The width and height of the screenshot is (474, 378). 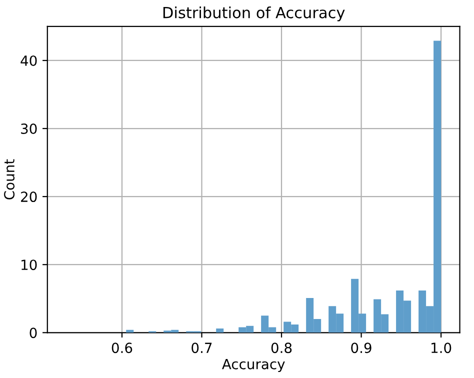 I want to click on x-tick-label: 0.9, so click(x=361, y=348).